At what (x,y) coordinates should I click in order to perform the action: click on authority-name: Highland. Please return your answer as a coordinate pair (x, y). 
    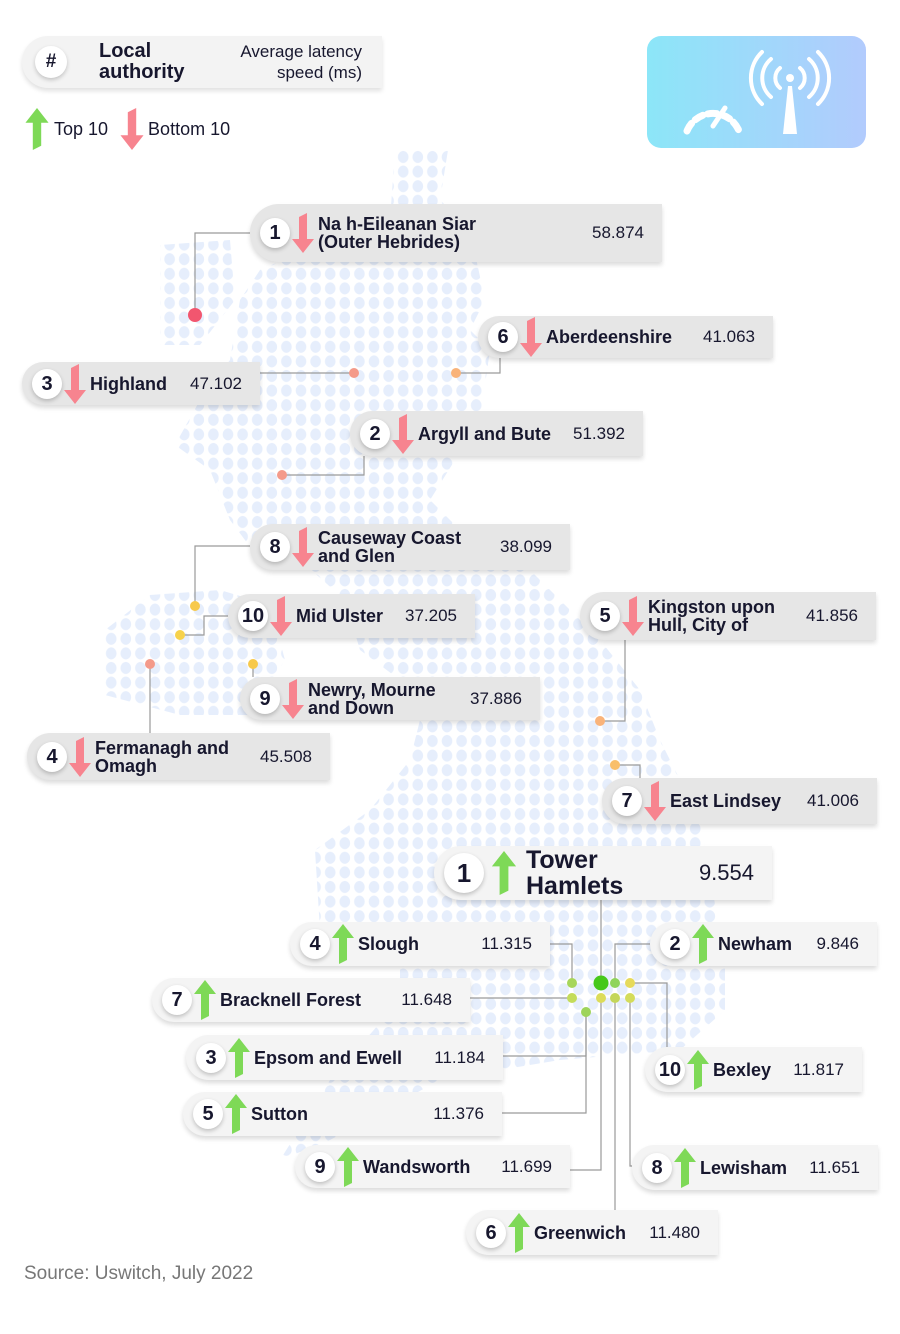
    Looking at the image, I should click on (140, 384).